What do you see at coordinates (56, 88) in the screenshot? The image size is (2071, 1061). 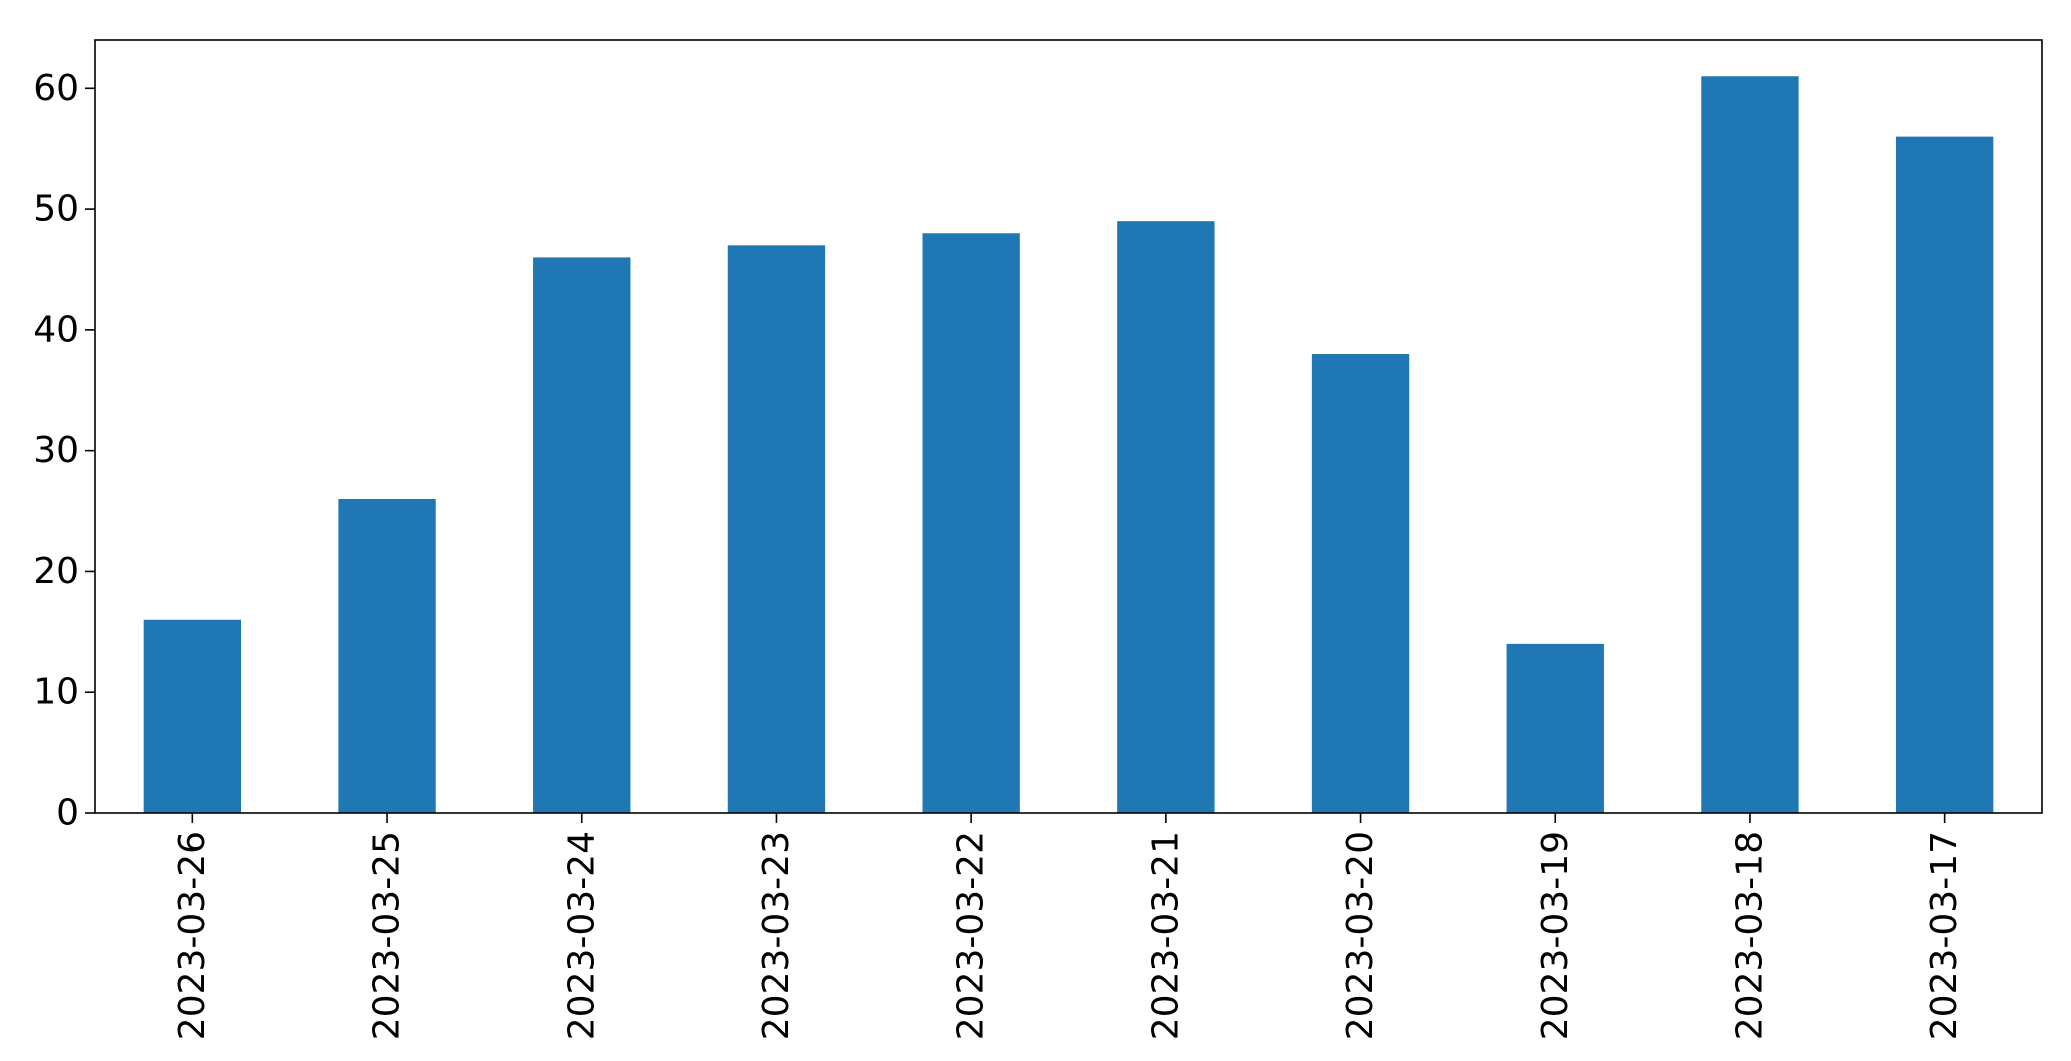 I see `y-tick-label: 60` at bounding box center [56, 88].